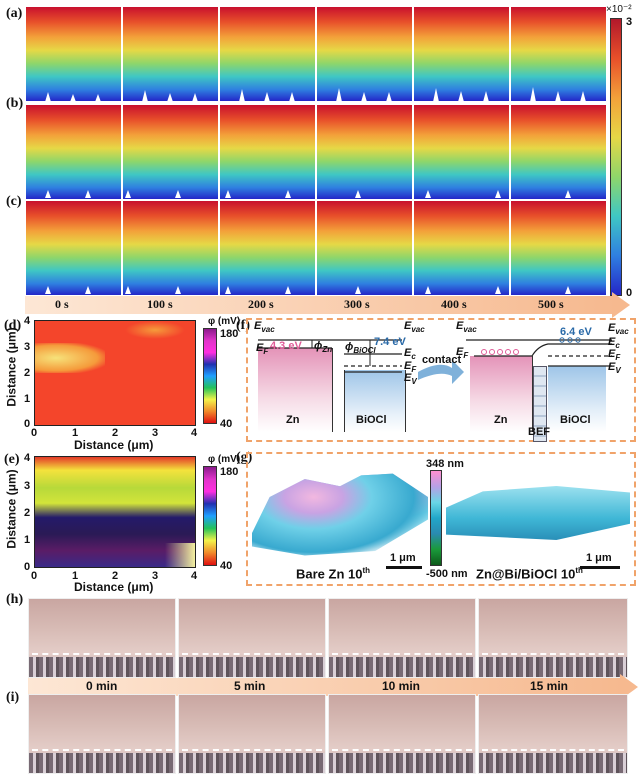 The height and width of the screenshot is (777, 642). I want to click on kpfm-e-scale-min: 40, so click(226, 566).